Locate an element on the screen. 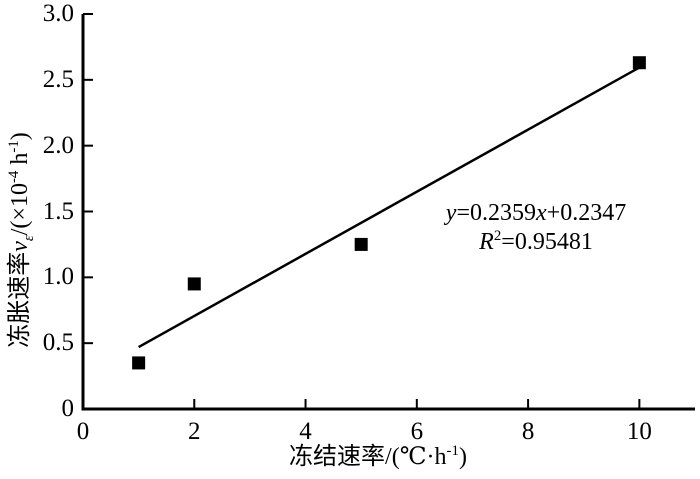 The width and height of the screenshot is (700, 479). text-part: =0.95481 is located at coordinates (547, 242).